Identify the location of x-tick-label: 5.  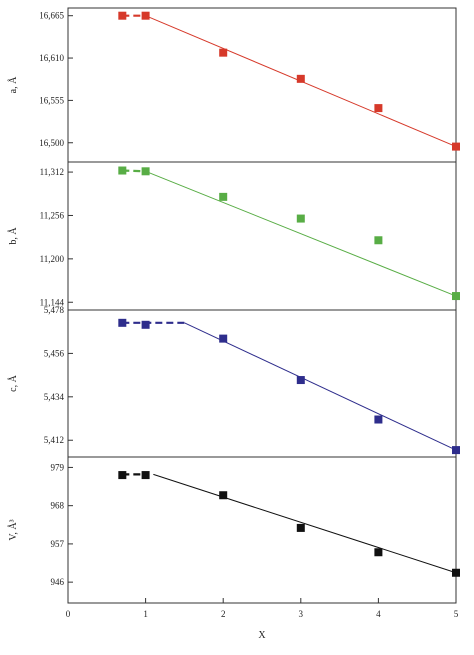
(456, 614).